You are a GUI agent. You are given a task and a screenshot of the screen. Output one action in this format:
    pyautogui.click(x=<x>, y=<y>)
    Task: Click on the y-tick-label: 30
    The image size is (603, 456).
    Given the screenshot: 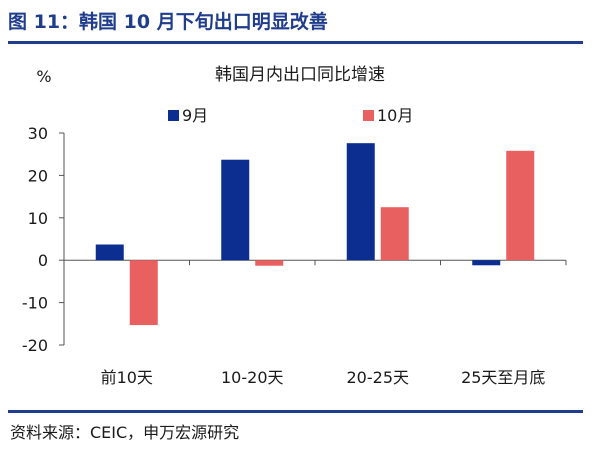 What is the action you would take?
    pyautogui.click(x=38, y=133)
    